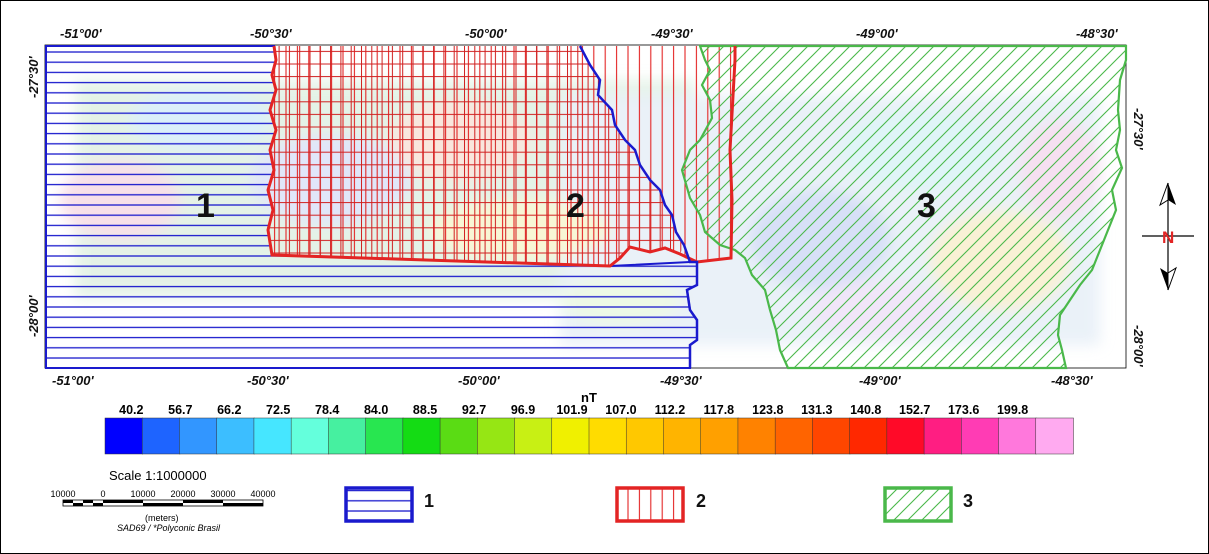 The image size is (1209, 554). Describe the element at coordinates (1072, 380) in the screenshot. I see `bottom-coord-label: -48°30'` at that location.